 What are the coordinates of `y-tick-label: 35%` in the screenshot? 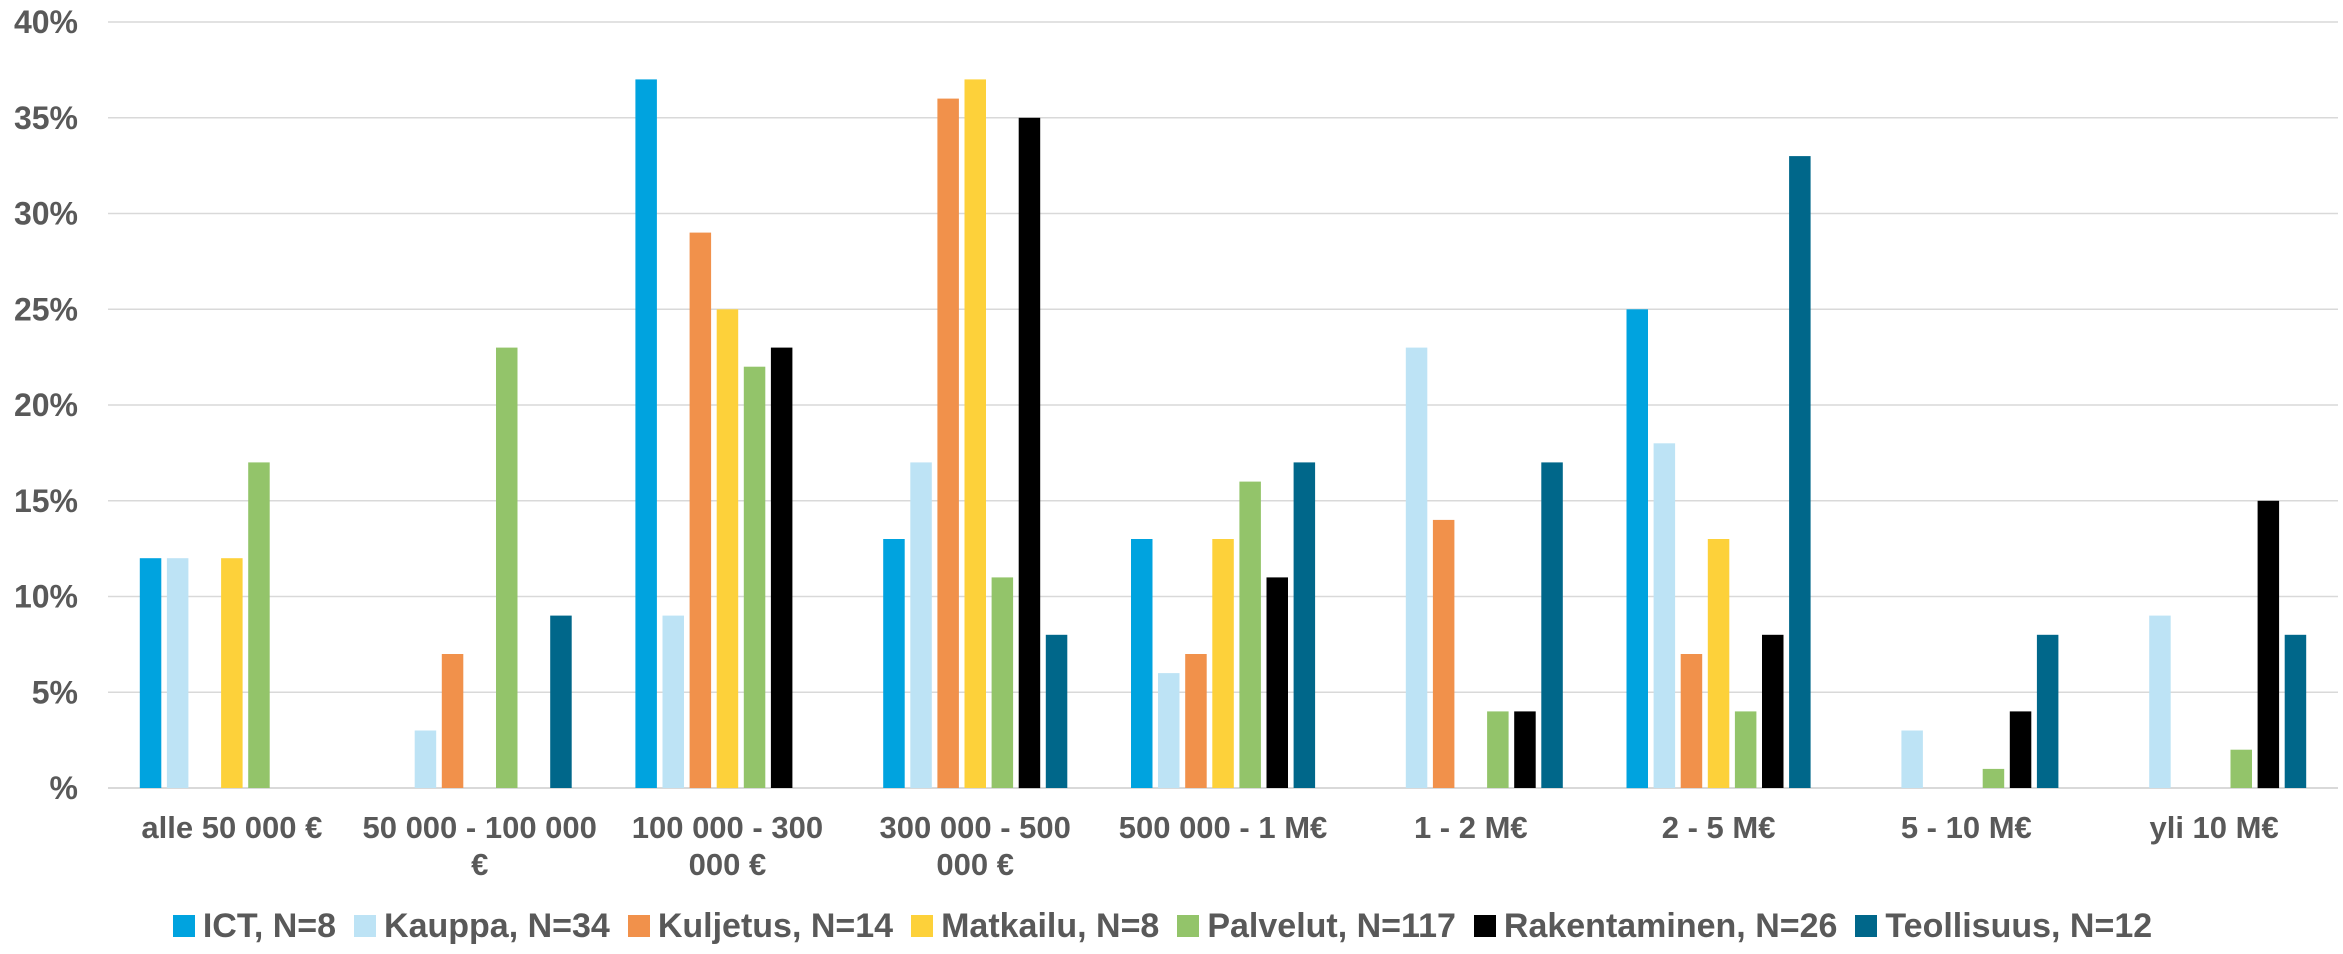 It's located at (46, 118).